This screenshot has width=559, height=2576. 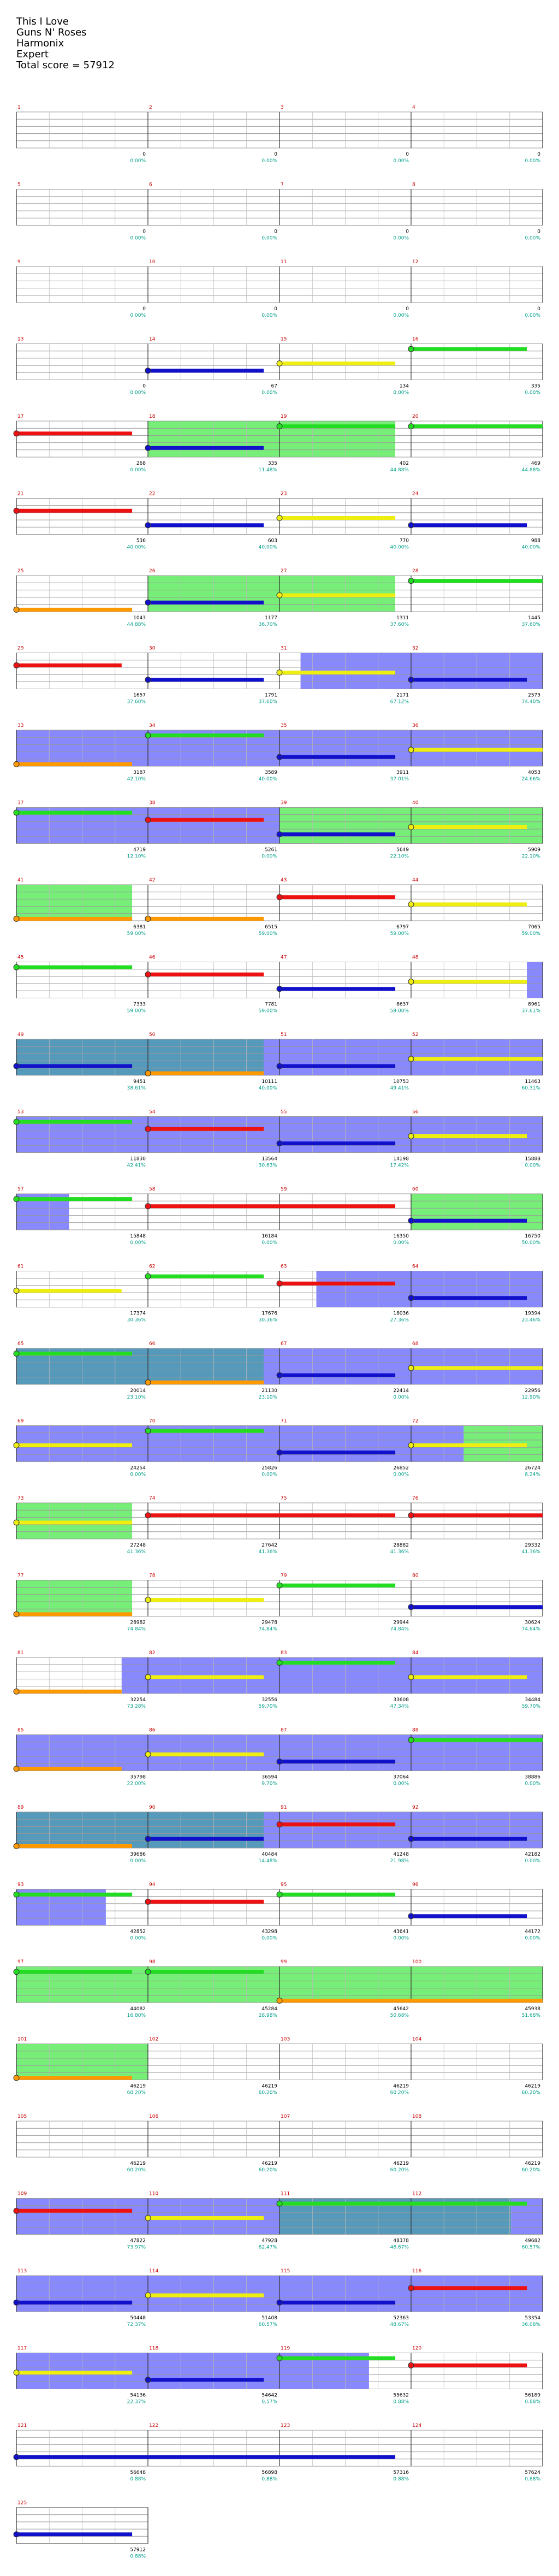 I want to click on measure-number: 16, so click(x=415, y=339).